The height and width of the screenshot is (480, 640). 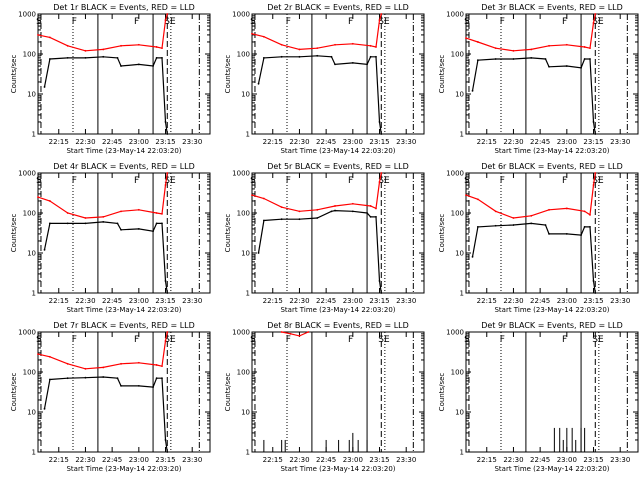 What do you see at coordinates (533, 96) in the screenshot?
I see `events-series-line` at bounding box center [533, 96].